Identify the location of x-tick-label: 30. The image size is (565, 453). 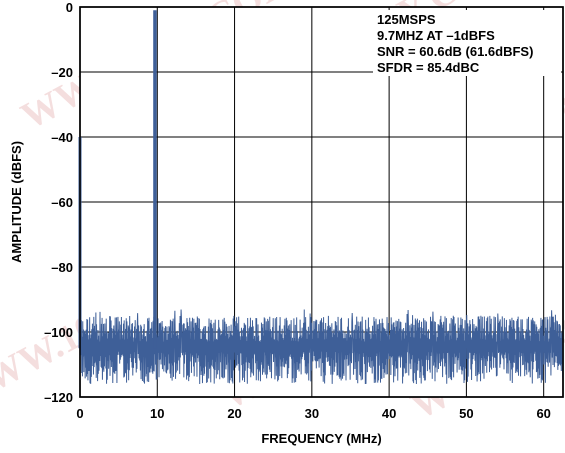
(312, 413).